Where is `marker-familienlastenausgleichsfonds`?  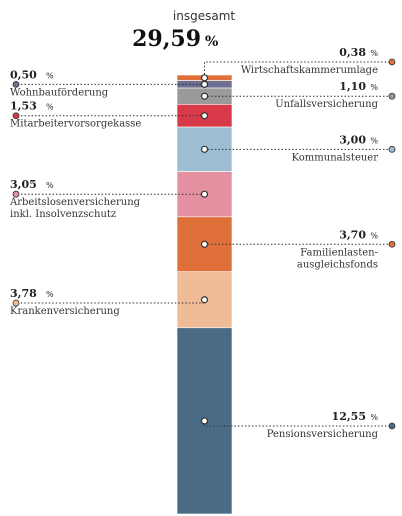
marker-familienlastenausgleichsfonds is located at coordinates (205, 244).